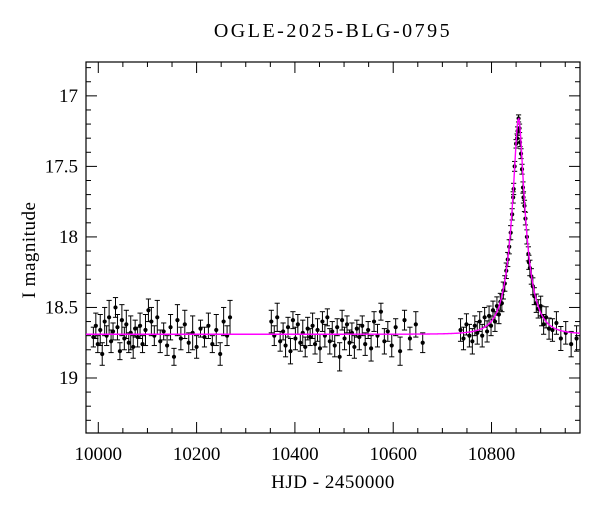  Describe the element at coordinates (393, 454) in the screenshot. I see `x-tick-label: 10600` at that location.